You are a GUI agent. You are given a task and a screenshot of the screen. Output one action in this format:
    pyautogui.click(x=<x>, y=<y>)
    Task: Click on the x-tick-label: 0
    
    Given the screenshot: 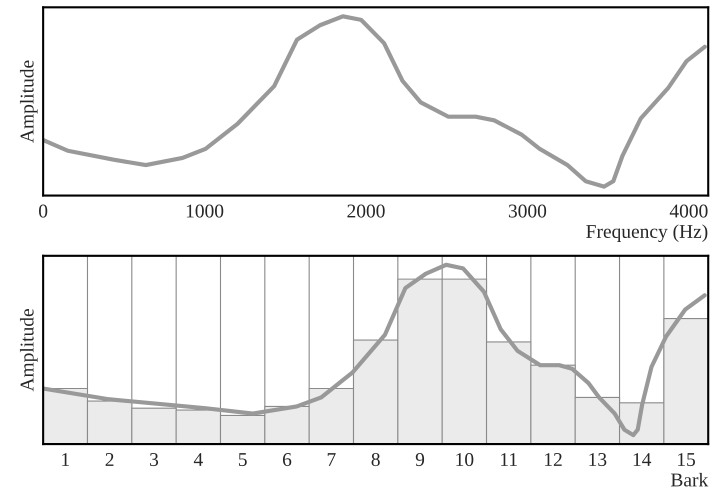 What is the action you would take?
    pyautogui.click(x=43, y=211)
    